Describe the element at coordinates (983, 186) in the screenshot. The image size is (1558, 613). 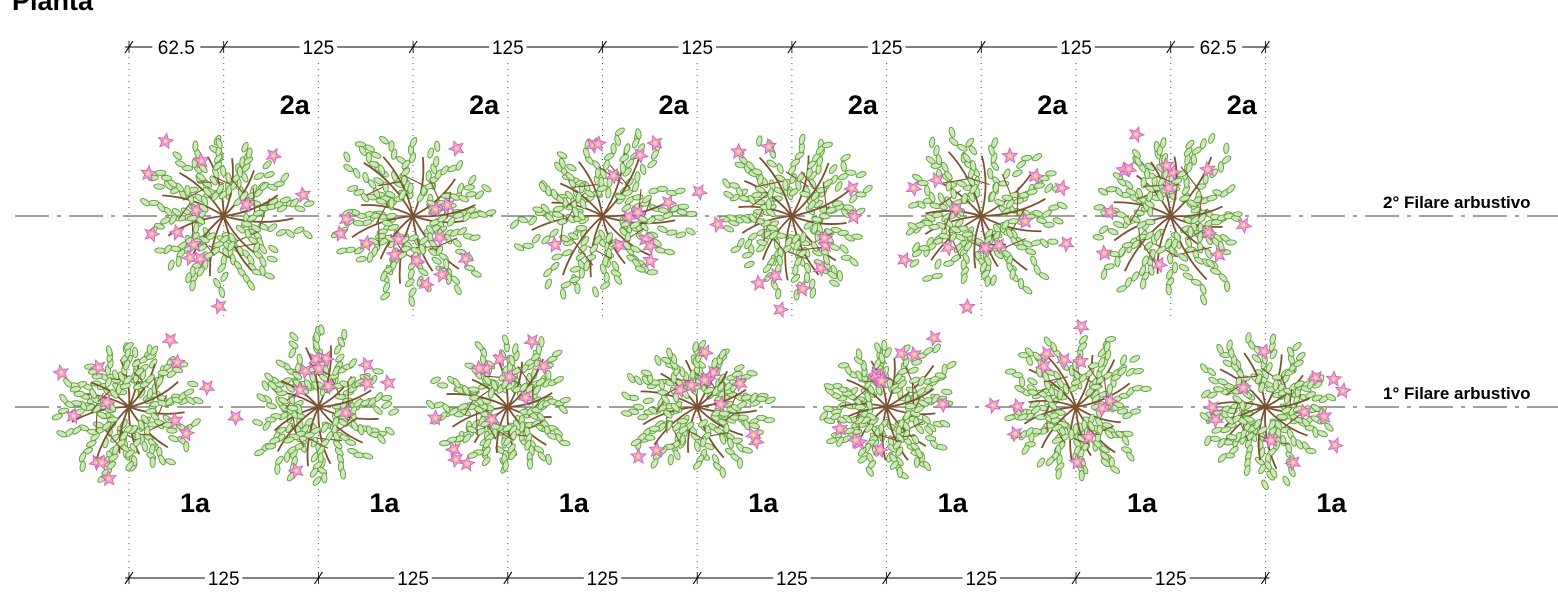
I see `branch` at that location.